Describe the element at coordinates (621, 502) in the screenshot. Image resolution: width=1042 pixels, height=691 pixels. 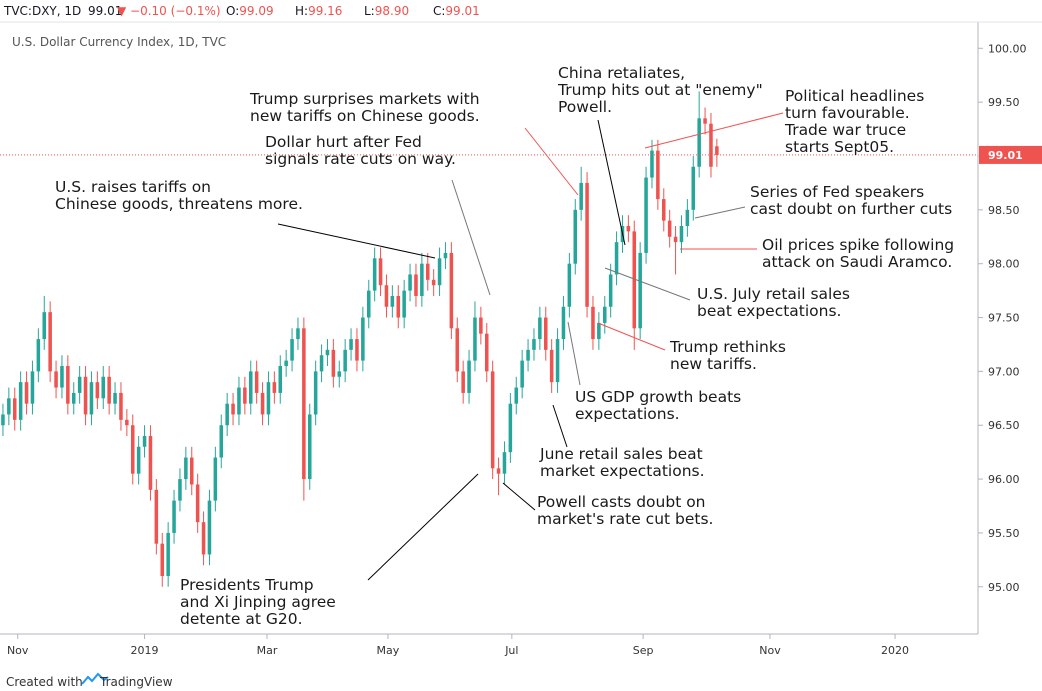
I see `annotation-text: Powell casts doubt on` at that location.